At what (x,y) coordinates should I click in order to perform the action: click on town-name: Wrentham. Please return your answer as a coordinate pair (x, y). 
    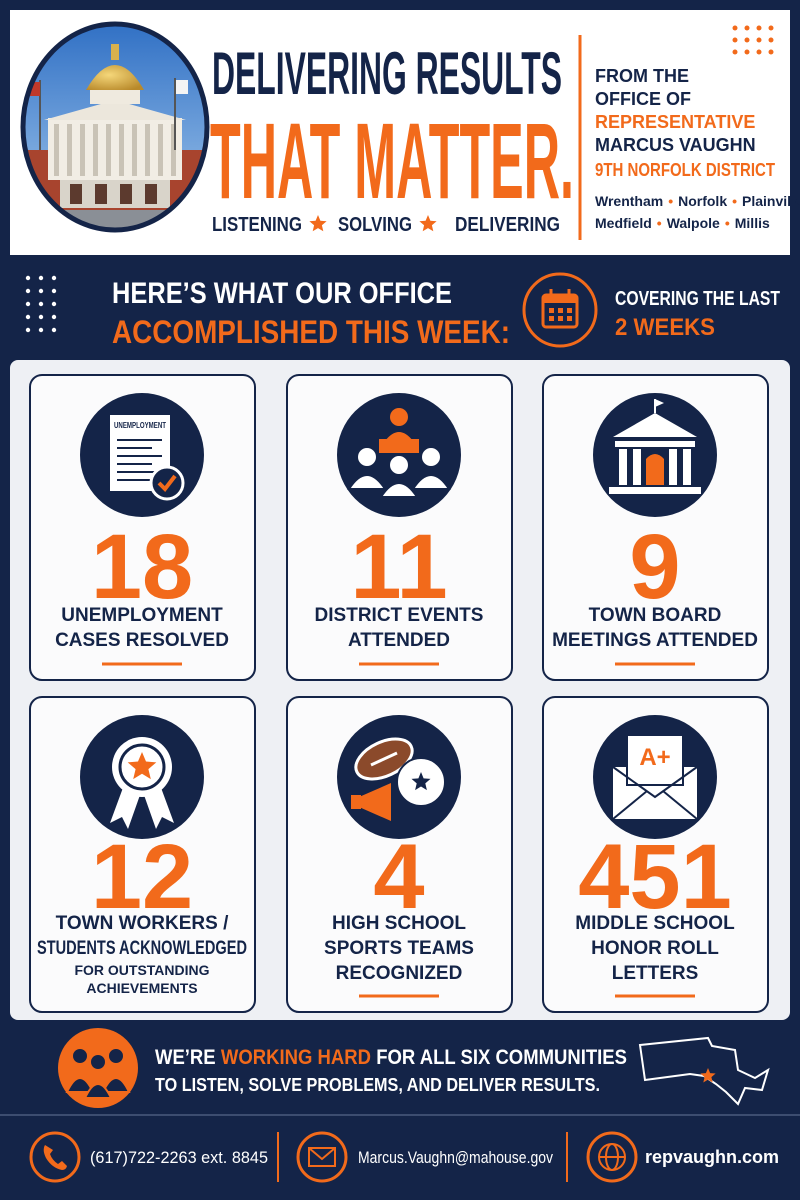
    Looking at the image, I should click on (629, 201).